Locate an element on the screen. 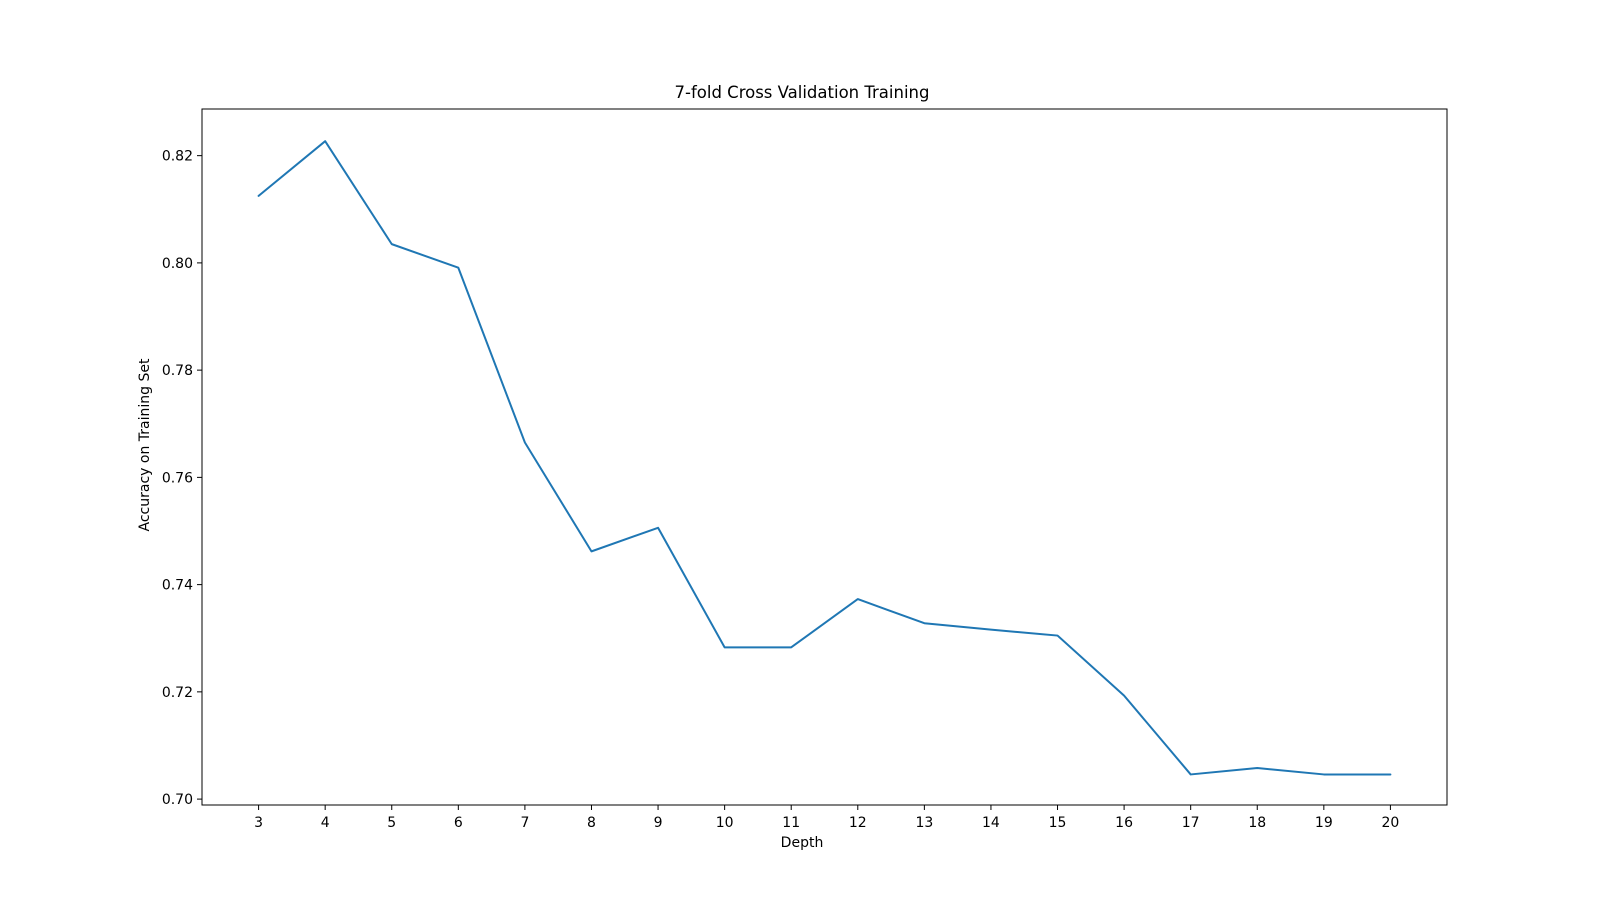  x-tick-label: 15 is located at coordinates (1058, 823).